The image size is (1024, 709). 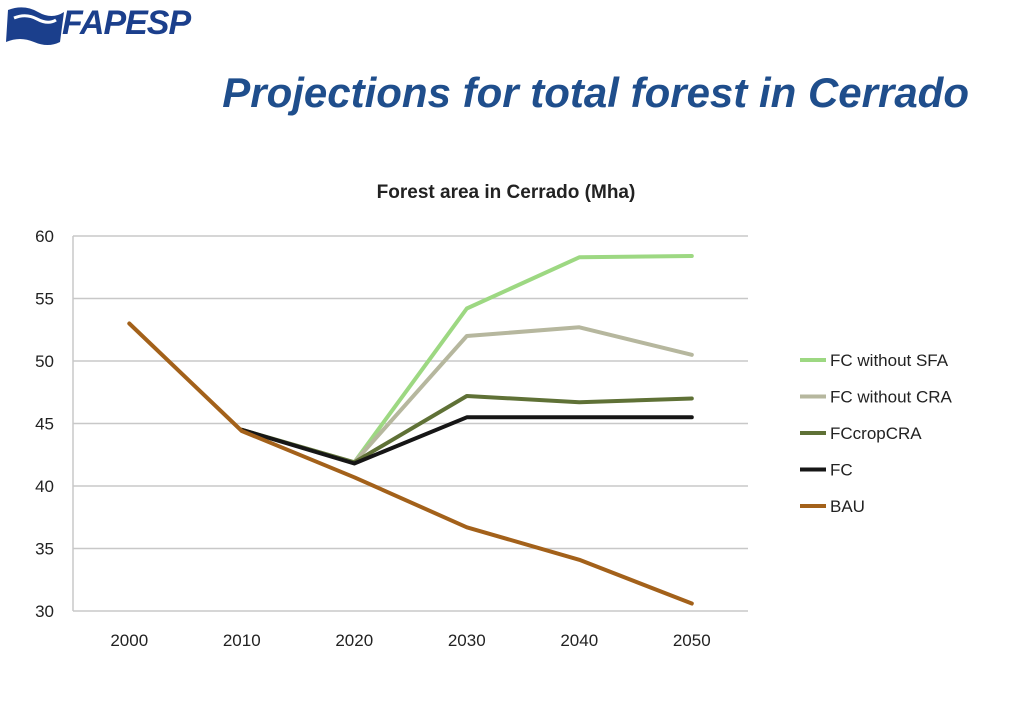 I want to click on slide-title: Projections for total forest in Cerrado, so click(x=595, y=92).